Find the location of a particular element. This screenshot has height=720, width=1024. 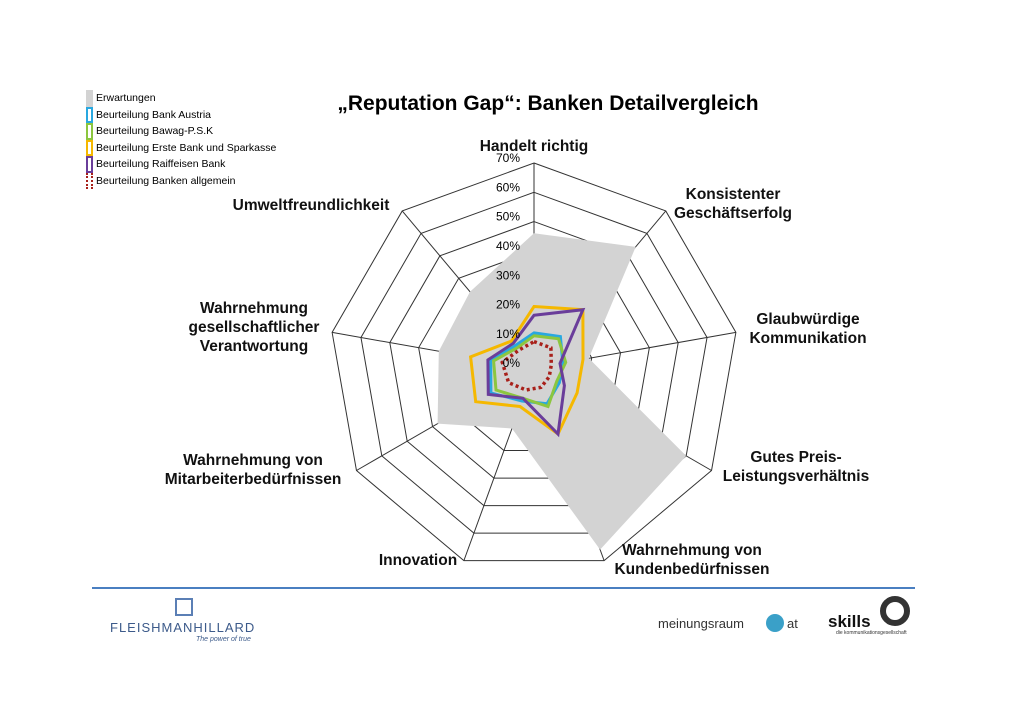

category-label: Innovation is located at coordinates (418, 560).